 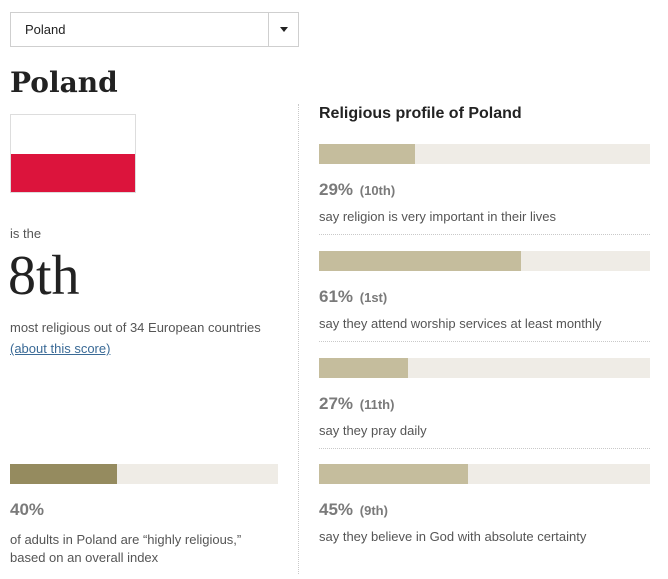 What do you see at coordinates (73, 173) in the screenshot?
I see `flag-red-stripe` at bounding box center [73, 173].